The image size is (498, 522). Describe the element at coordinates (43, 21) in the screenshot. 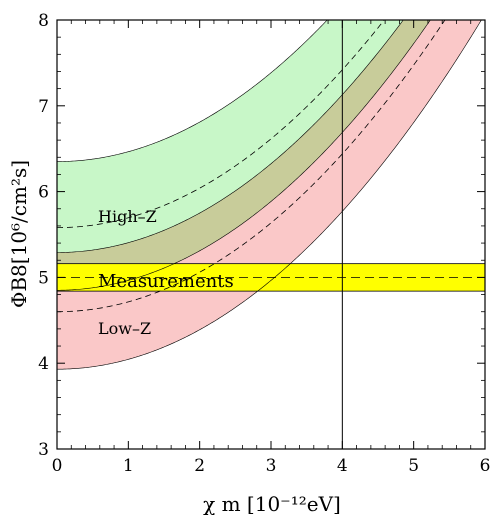

I see `y-tick-label: 8` at that location.